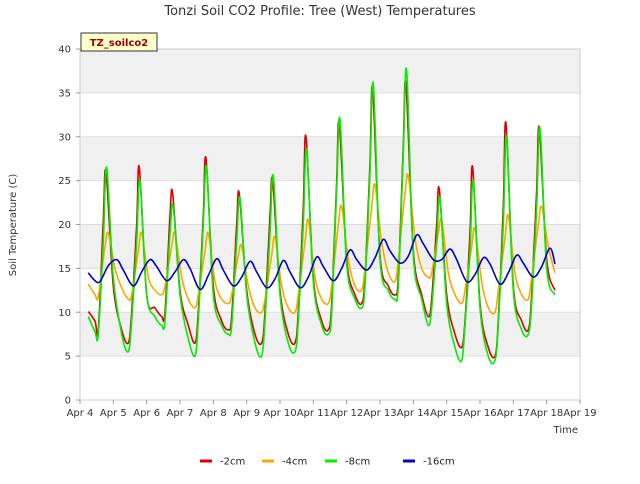  Describe the element at coordinates (68, 401) in the screenshot. I see `y-tick-label: 0` at that location.